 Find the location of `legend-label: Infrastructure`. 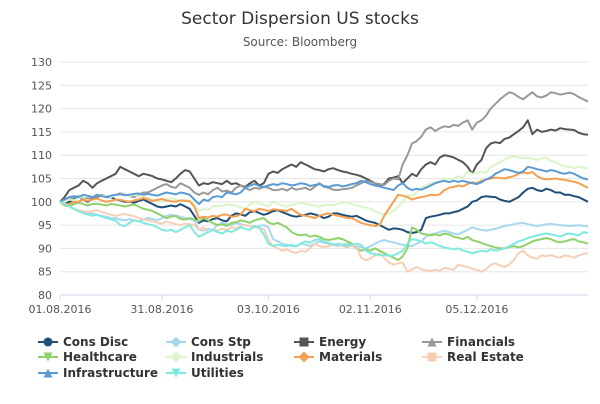

legend-label: Infrastructure is located at coordinates (110, 373).